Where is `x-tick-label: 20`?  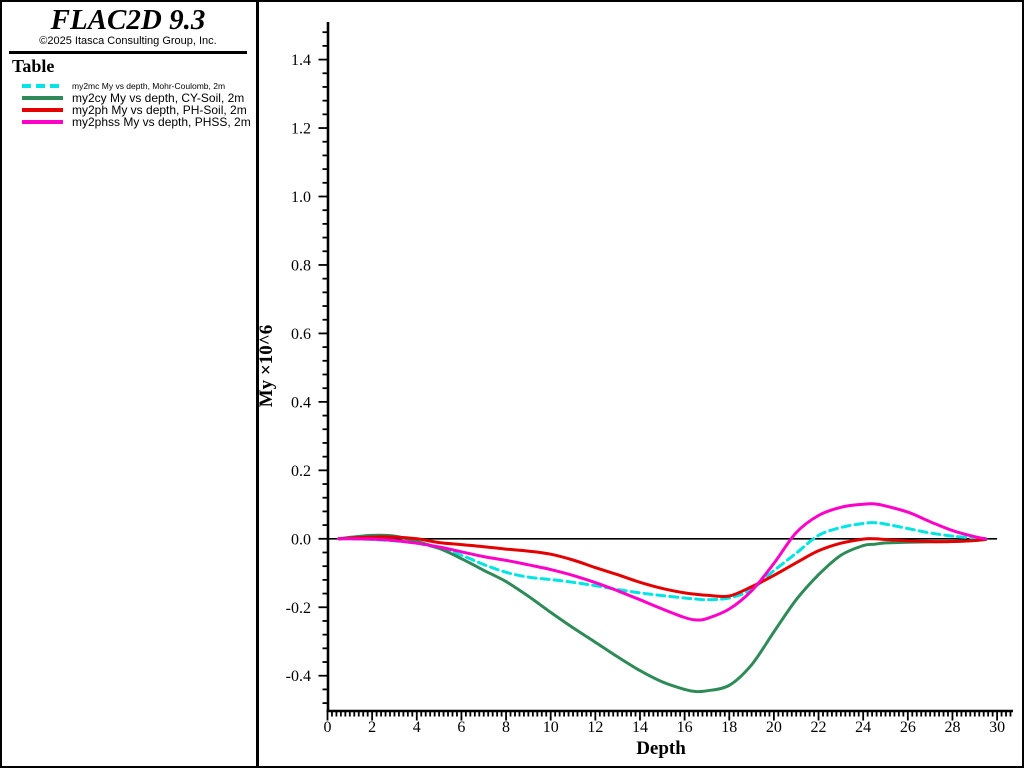 x-tick-label: 20 is located at coordinates (774, 727).